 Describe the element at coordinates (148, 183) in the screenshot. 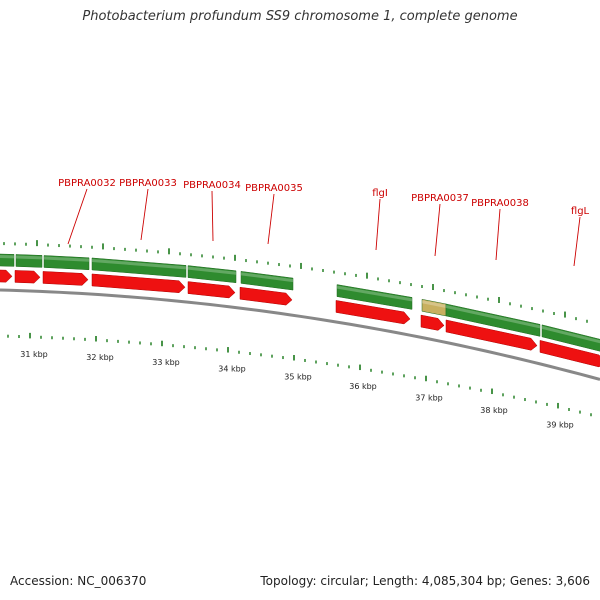

I see `gene-label: PBPRA0033` at that location.